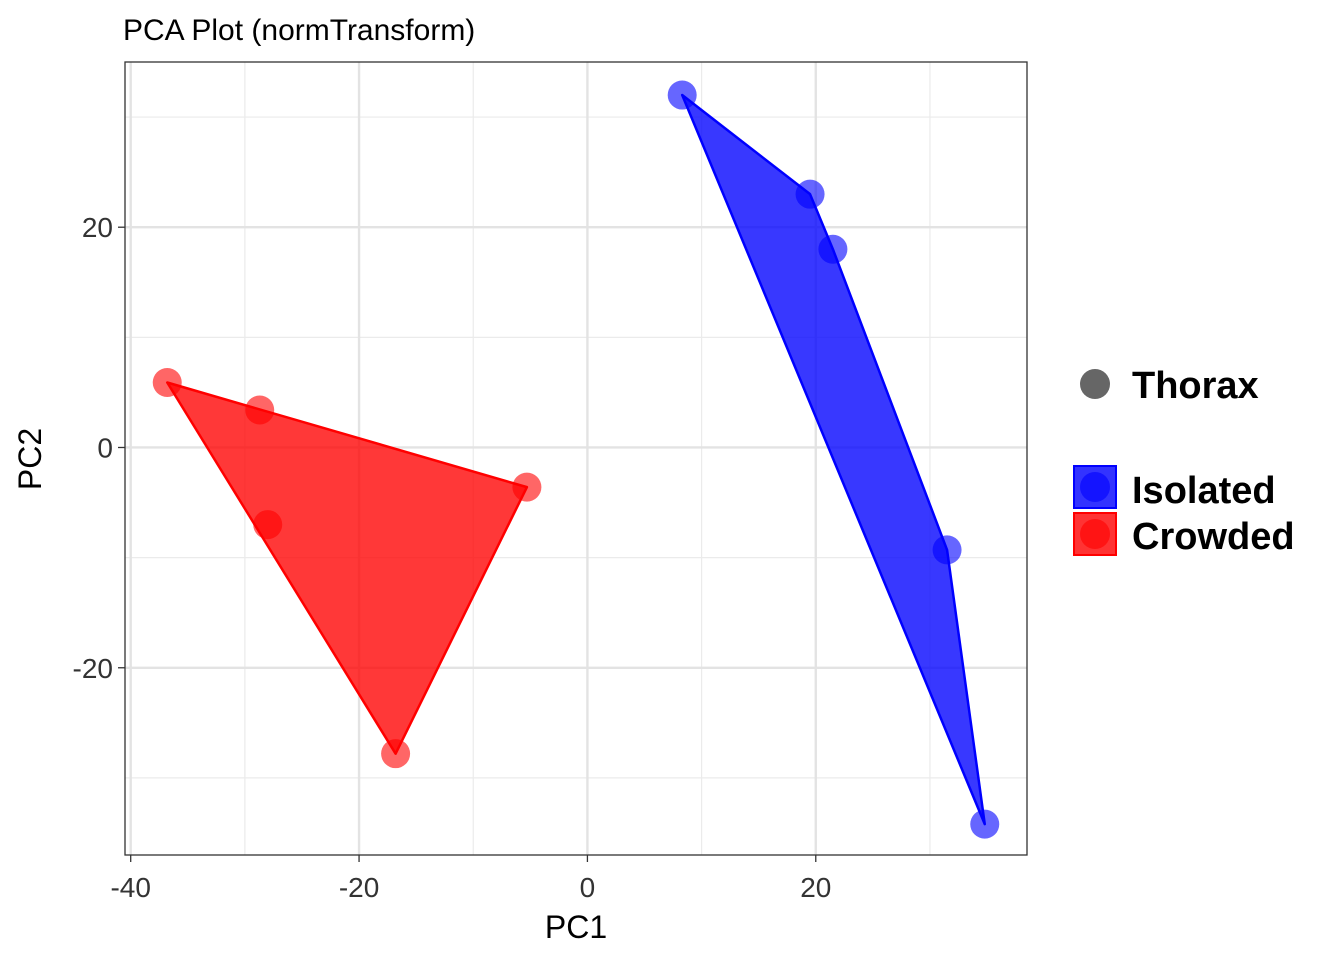  What do you see at coordinates (105, 447) in the screenshot?
I see `y-tick-label: 0` at bounding box center [105, 447].